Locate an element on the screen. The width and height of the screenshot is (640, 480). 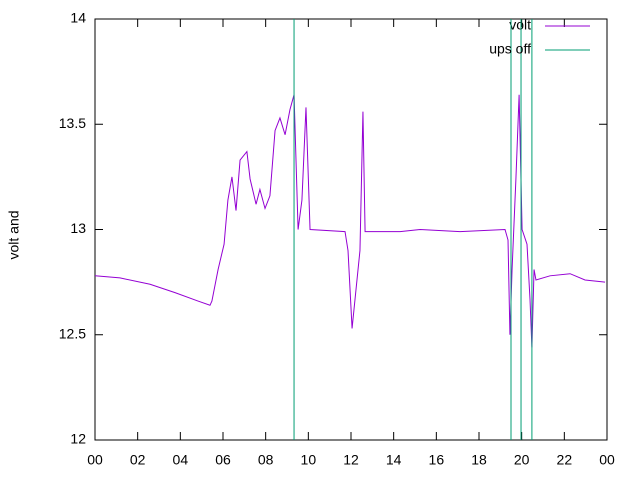
x-tick-label: 14 is located at coordinates (394, 460).